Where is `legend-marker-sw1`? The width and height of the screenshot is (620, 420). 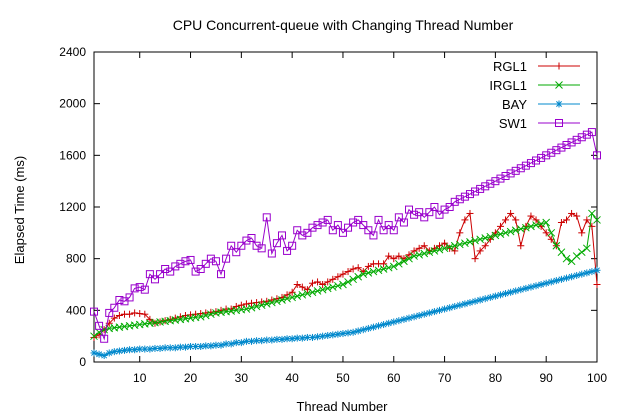 legend-marker-sw1 is located at coordinates (559, 123).